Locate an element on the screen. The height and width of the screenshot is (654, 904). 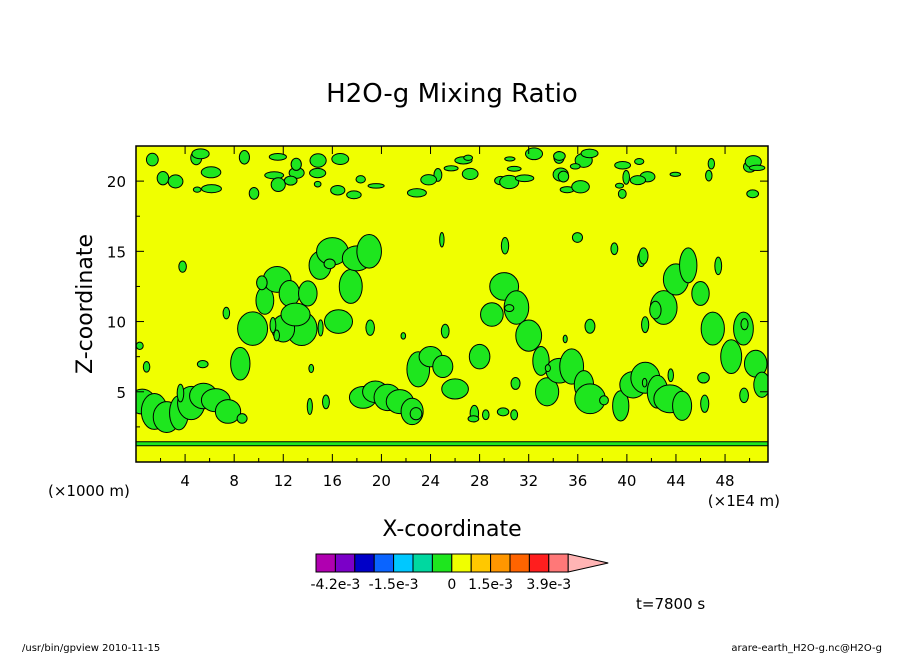
time-label: t=7800 s is located at coordinates (670, 604).